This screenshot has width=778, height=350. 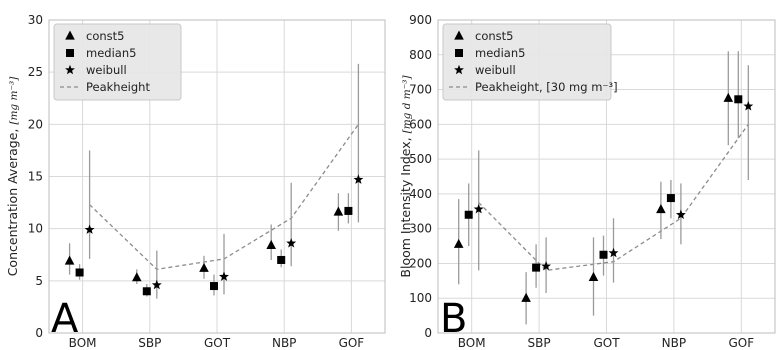 I want to click on y-tick-label: 5, so click(x=39, y=281).